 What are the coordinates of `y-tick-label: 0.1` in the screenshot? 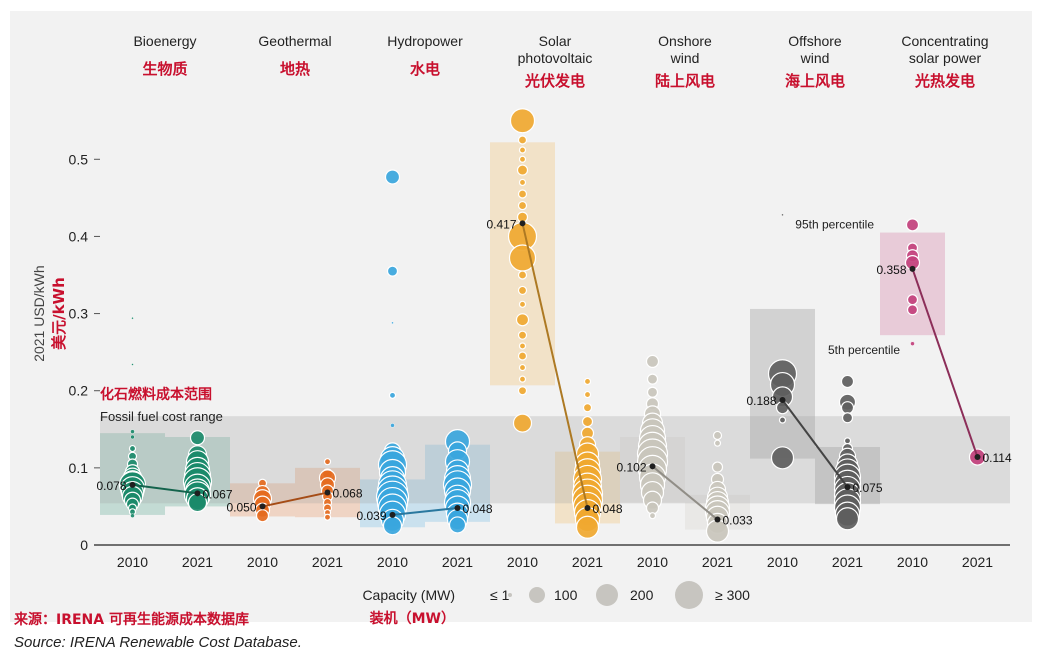 It's located at (79, 468).